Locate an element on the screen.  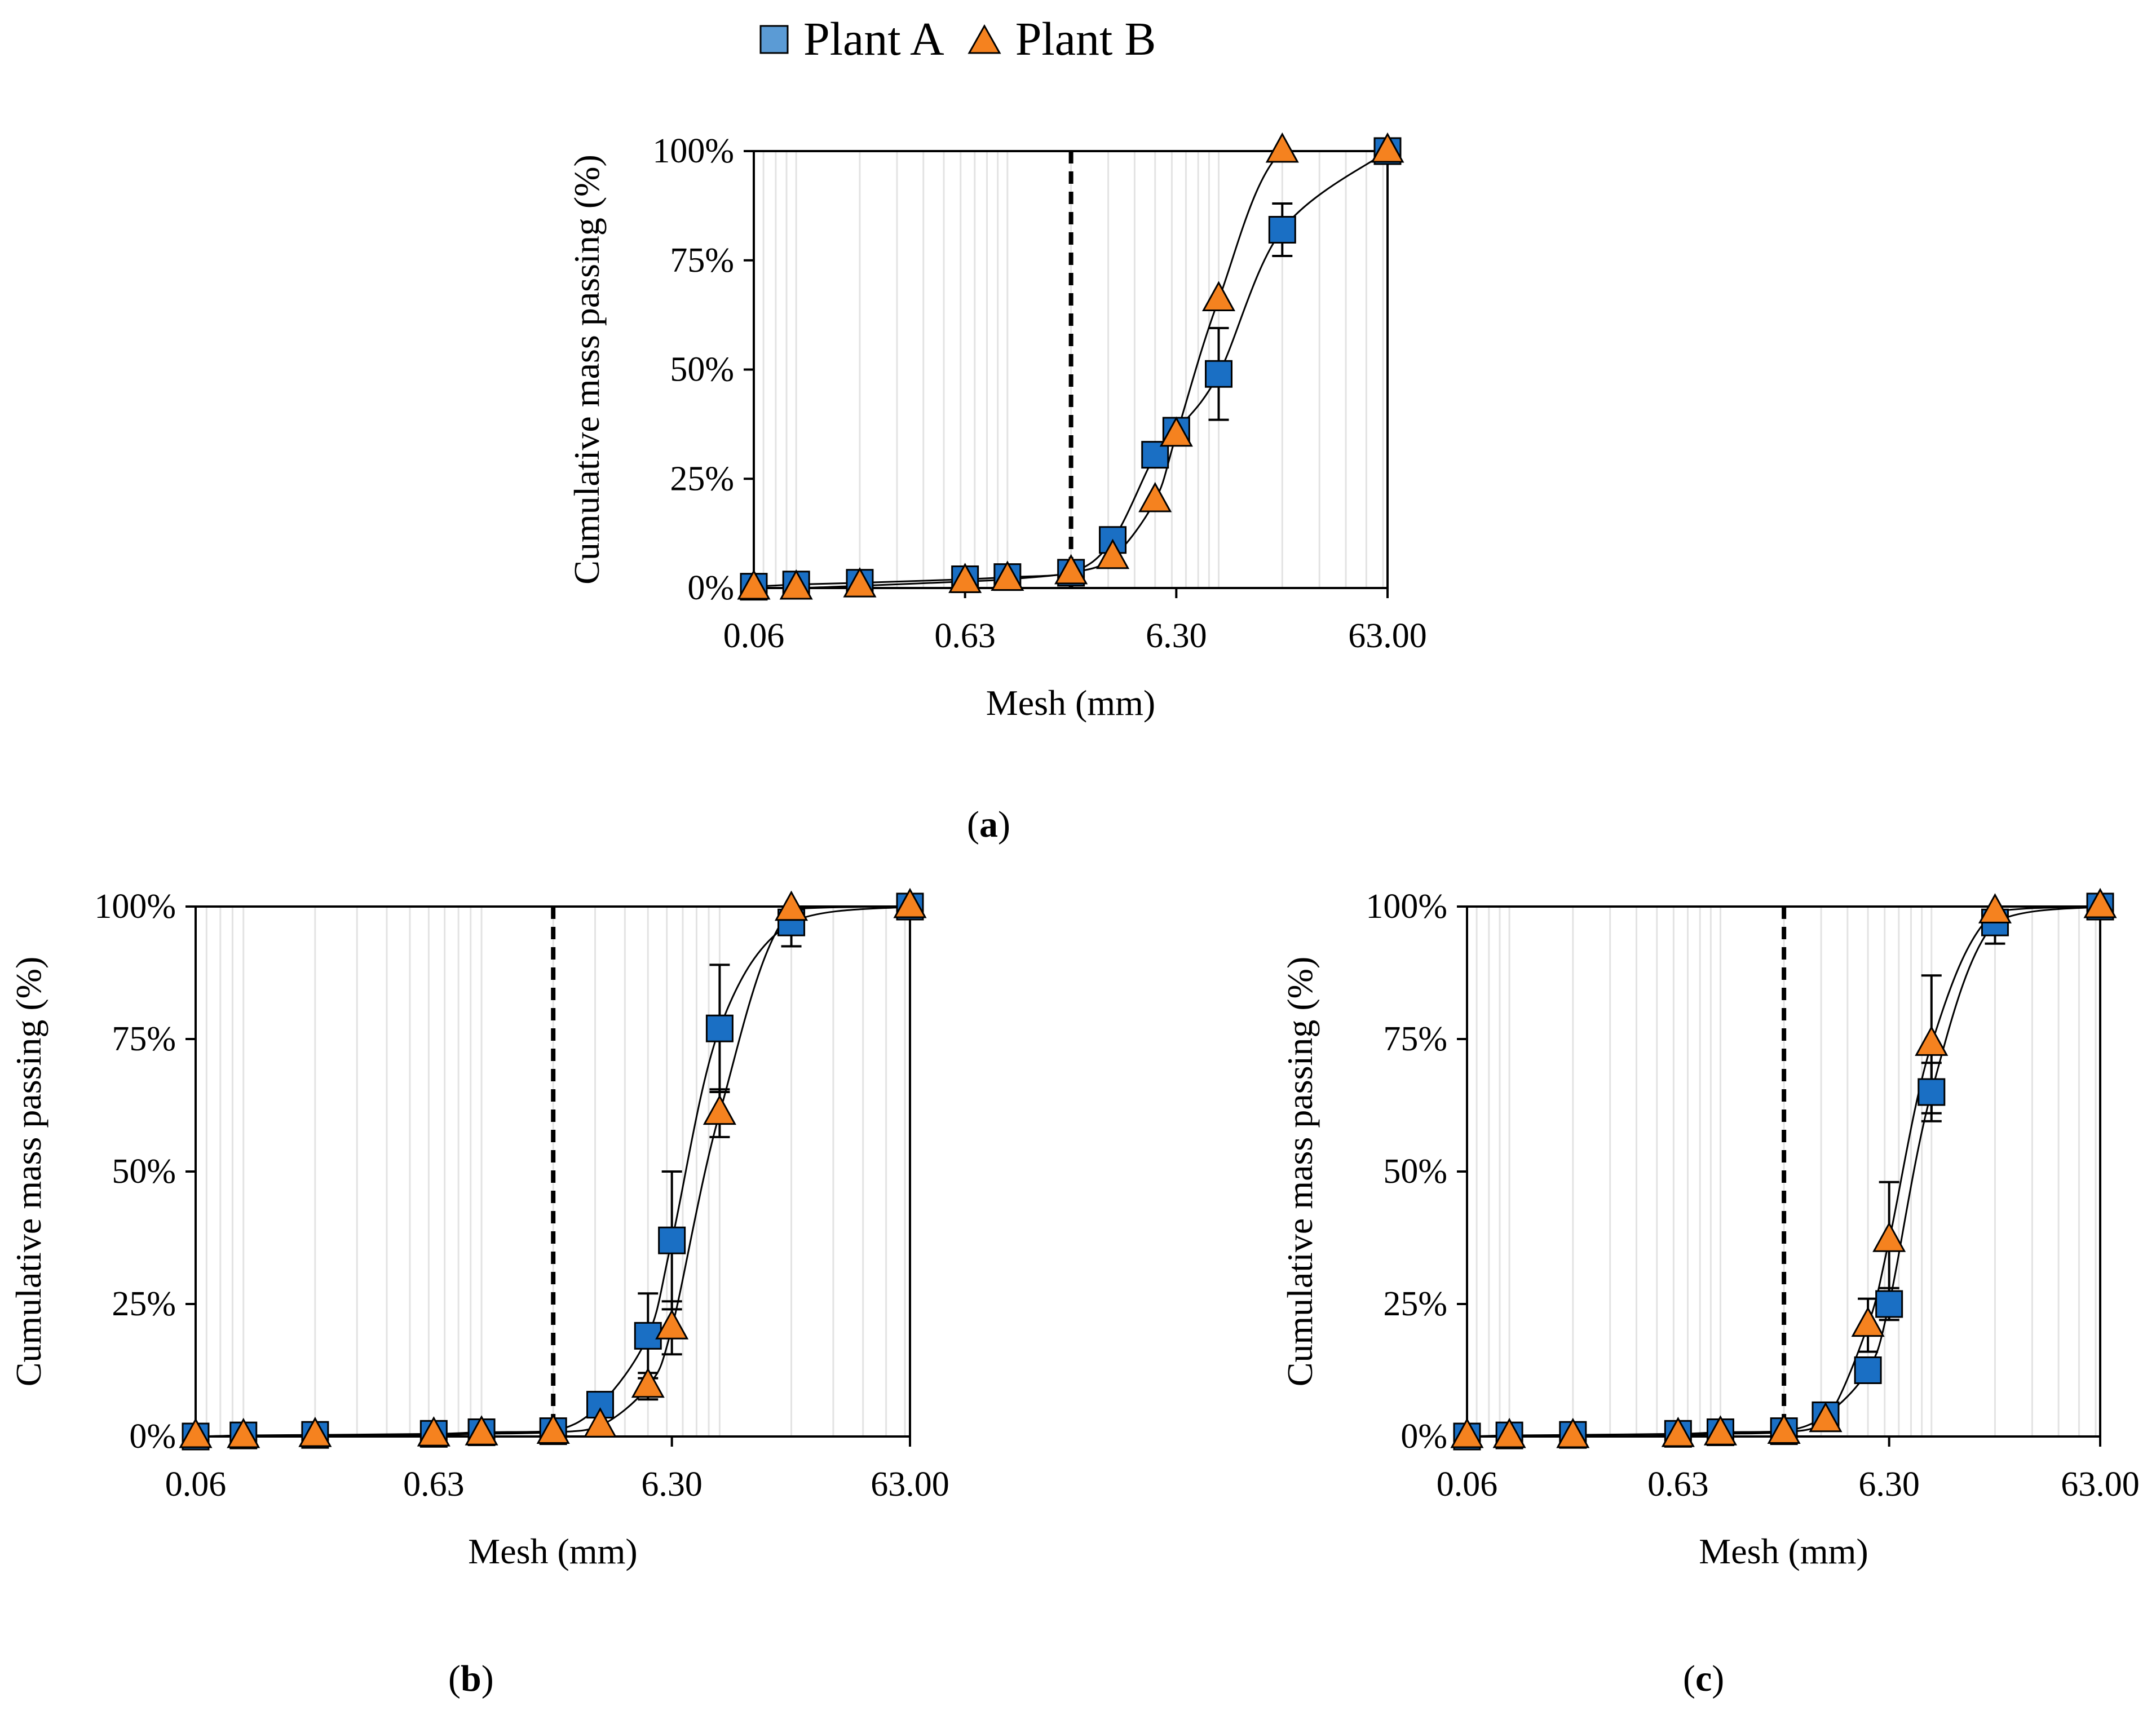
panel-caption-c: (c) is located at coordinates (1704, 1679).